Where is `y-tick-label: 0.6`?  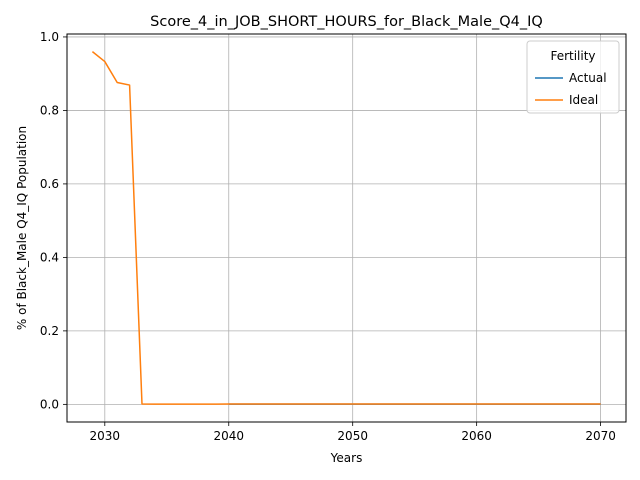
y-tick-label: 0.6 is located at coordinates (49, 184).